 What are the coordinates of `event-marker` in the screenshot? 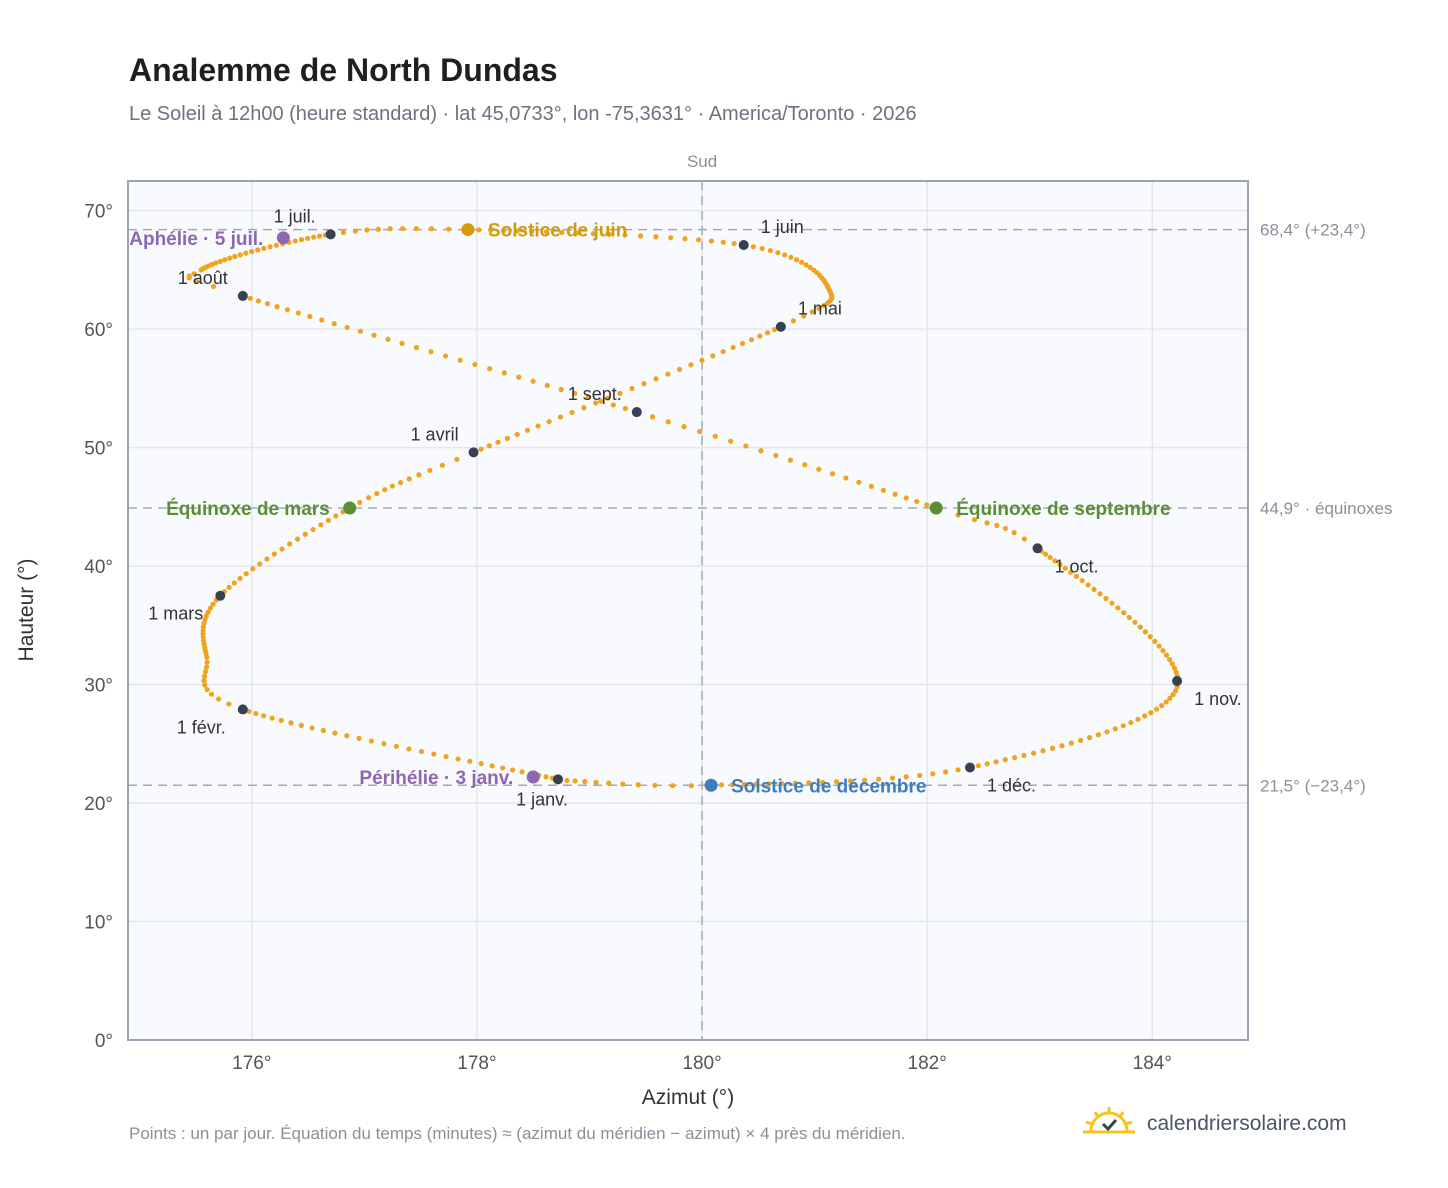 It's located at (936, 508).